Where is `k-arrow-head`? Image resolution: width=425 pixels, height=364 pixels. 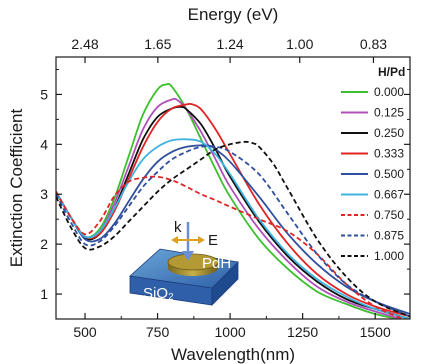
k-arrow-head is located at coordinates (188, 256).